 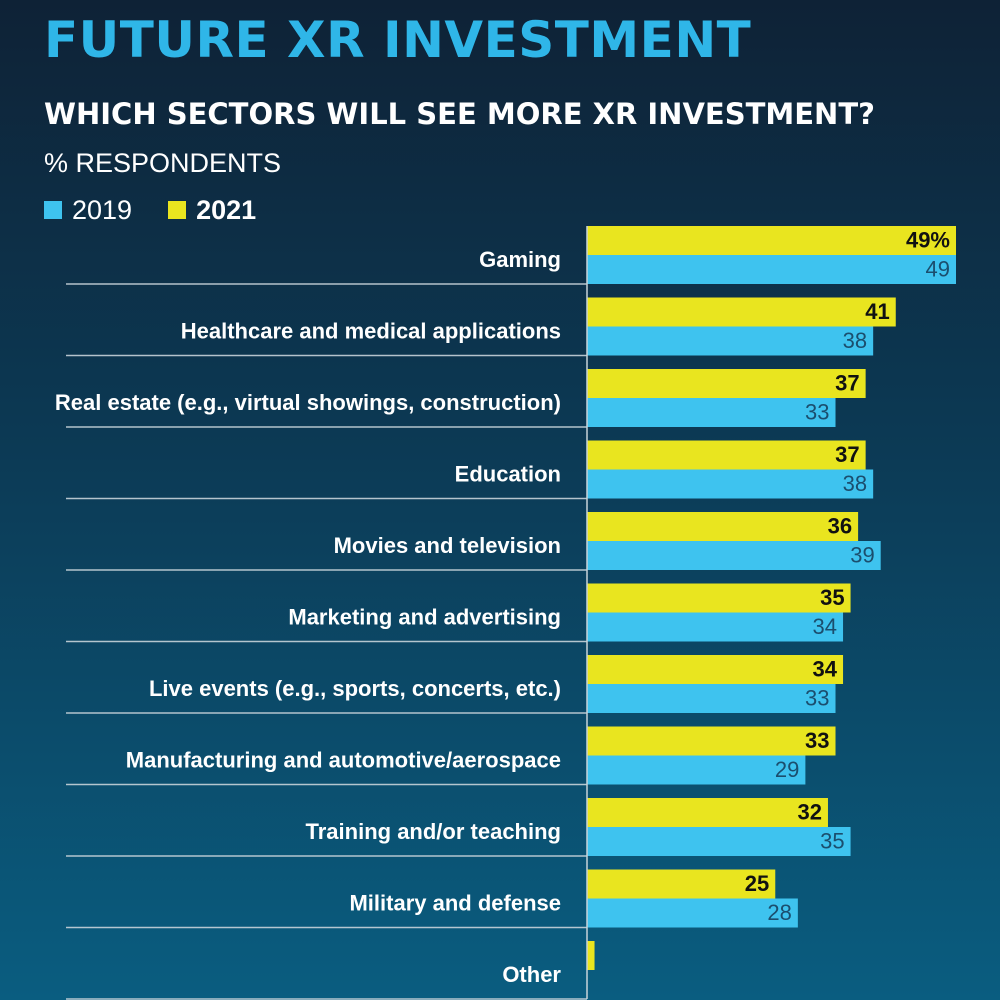 What do you see at coordinates (177, 210) in the screenshot?
I see `legend-swatch-2021` at bounding box center [177, 210].